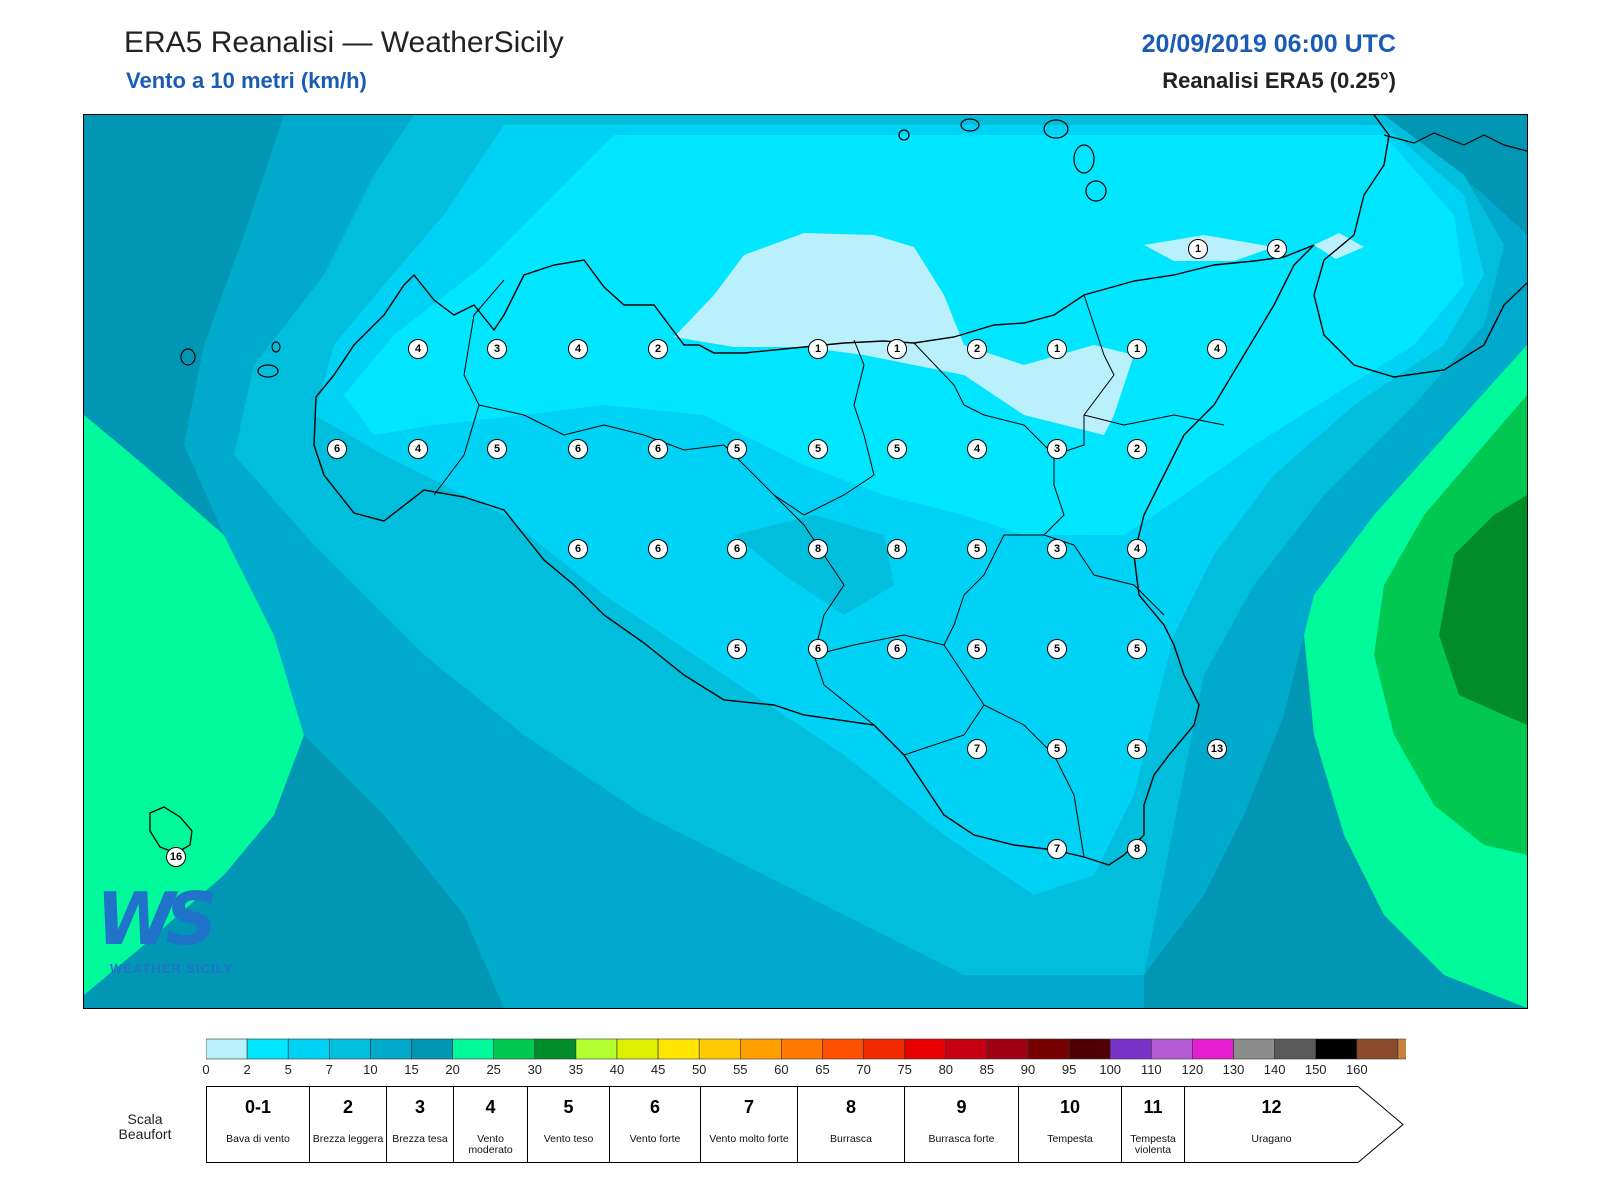  I want to click on logo-letters: WS, so click(156, 919).